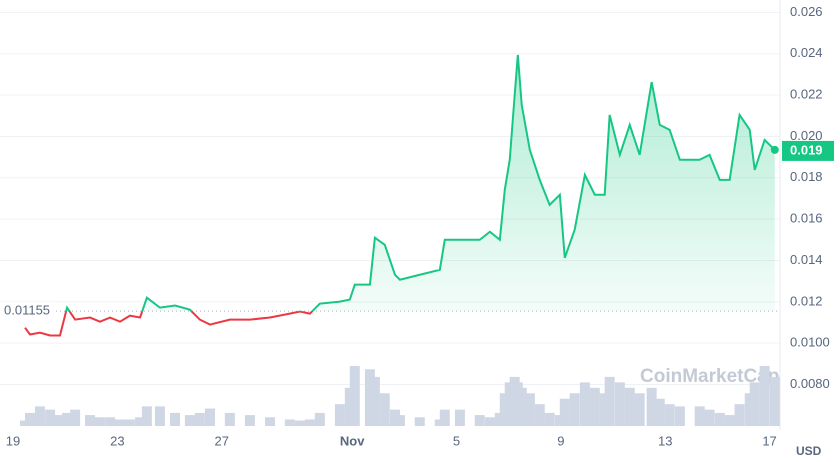 The width and height of the screenshot is (840, 462). I want to click on price-tag-label: 0.019, so click(806, 149).